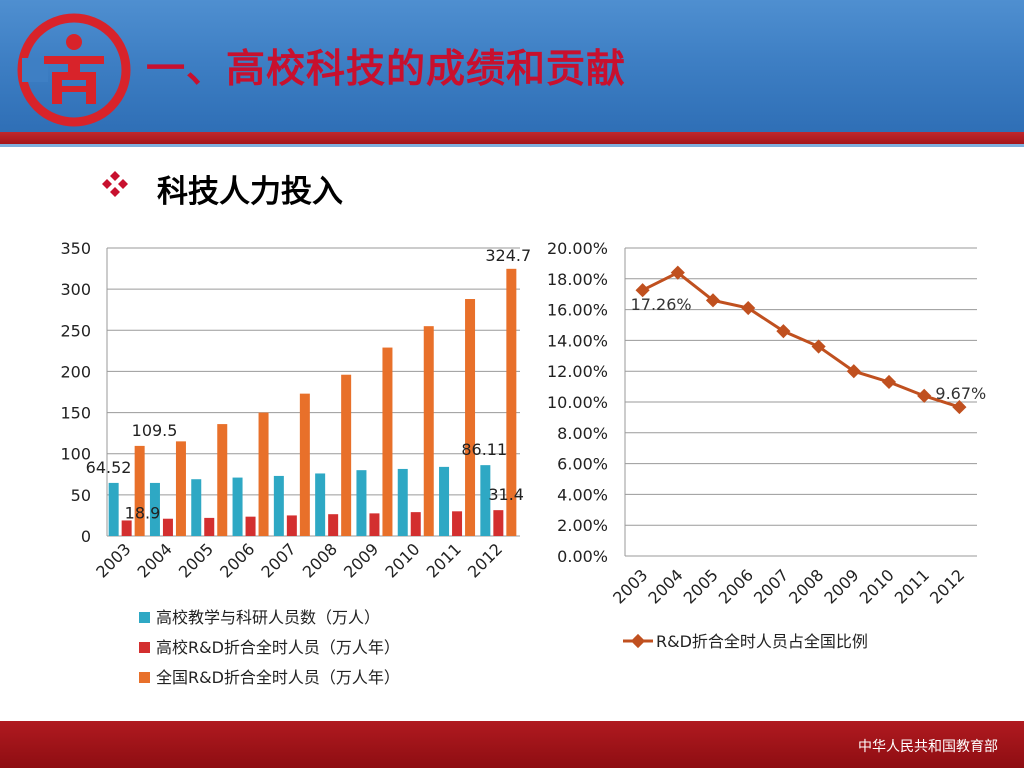  I want to click on y-tick-label: 10.00%, so click(577, 402).